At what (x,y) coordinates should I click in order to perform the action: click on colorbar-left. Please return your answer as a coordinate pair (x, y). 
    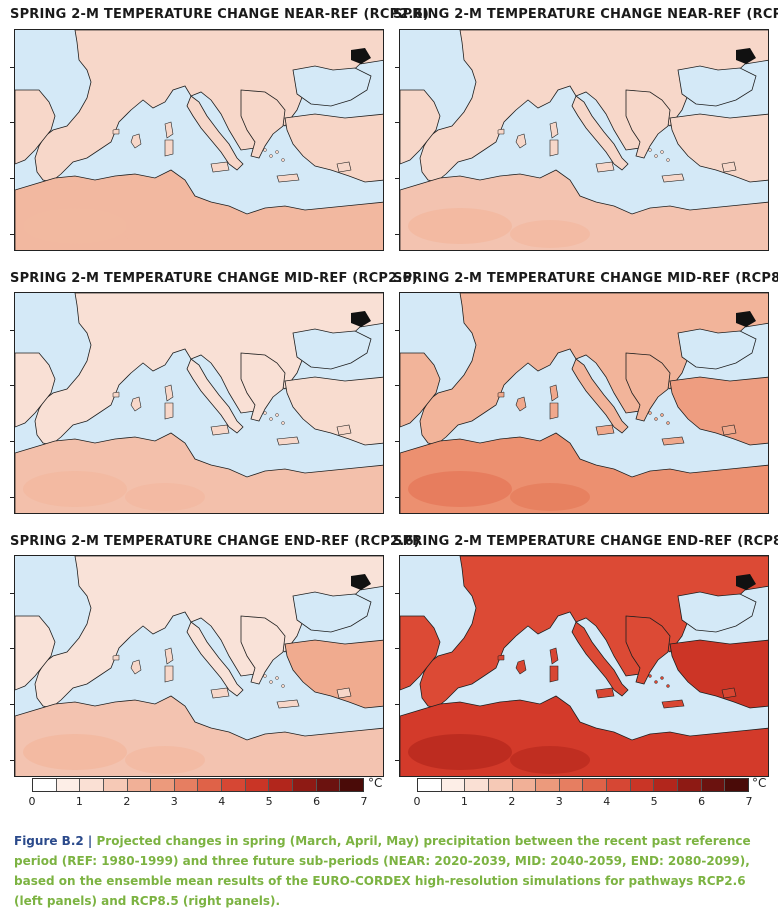
    Looking at the image, I should click on (198, 785).